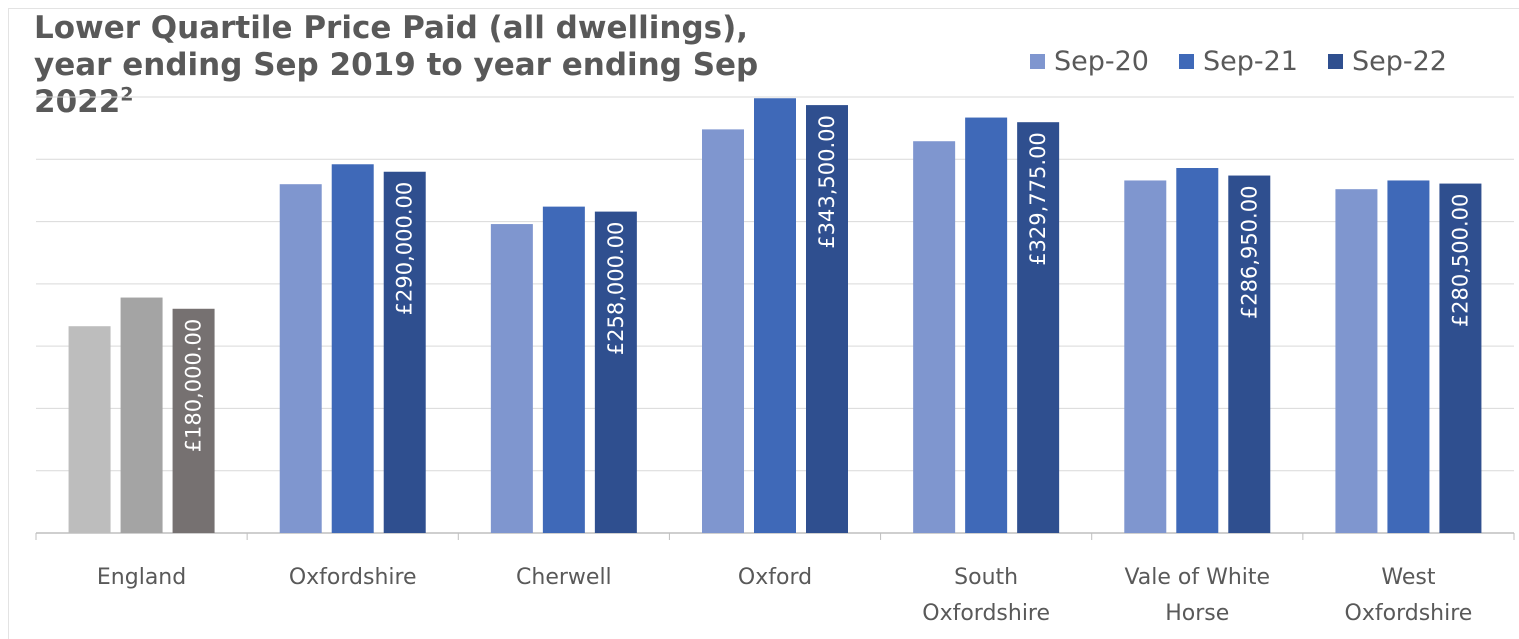  Describe the element at coordinates (1101, 61) in the screenshot. I see `legend-label-sep-20: Sep-20` at that location.